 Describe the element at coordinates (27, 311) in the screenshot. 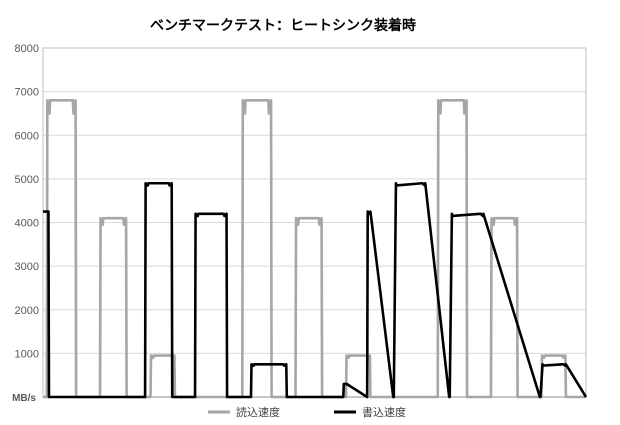

I see `y-tick-label: 2000` at that location.